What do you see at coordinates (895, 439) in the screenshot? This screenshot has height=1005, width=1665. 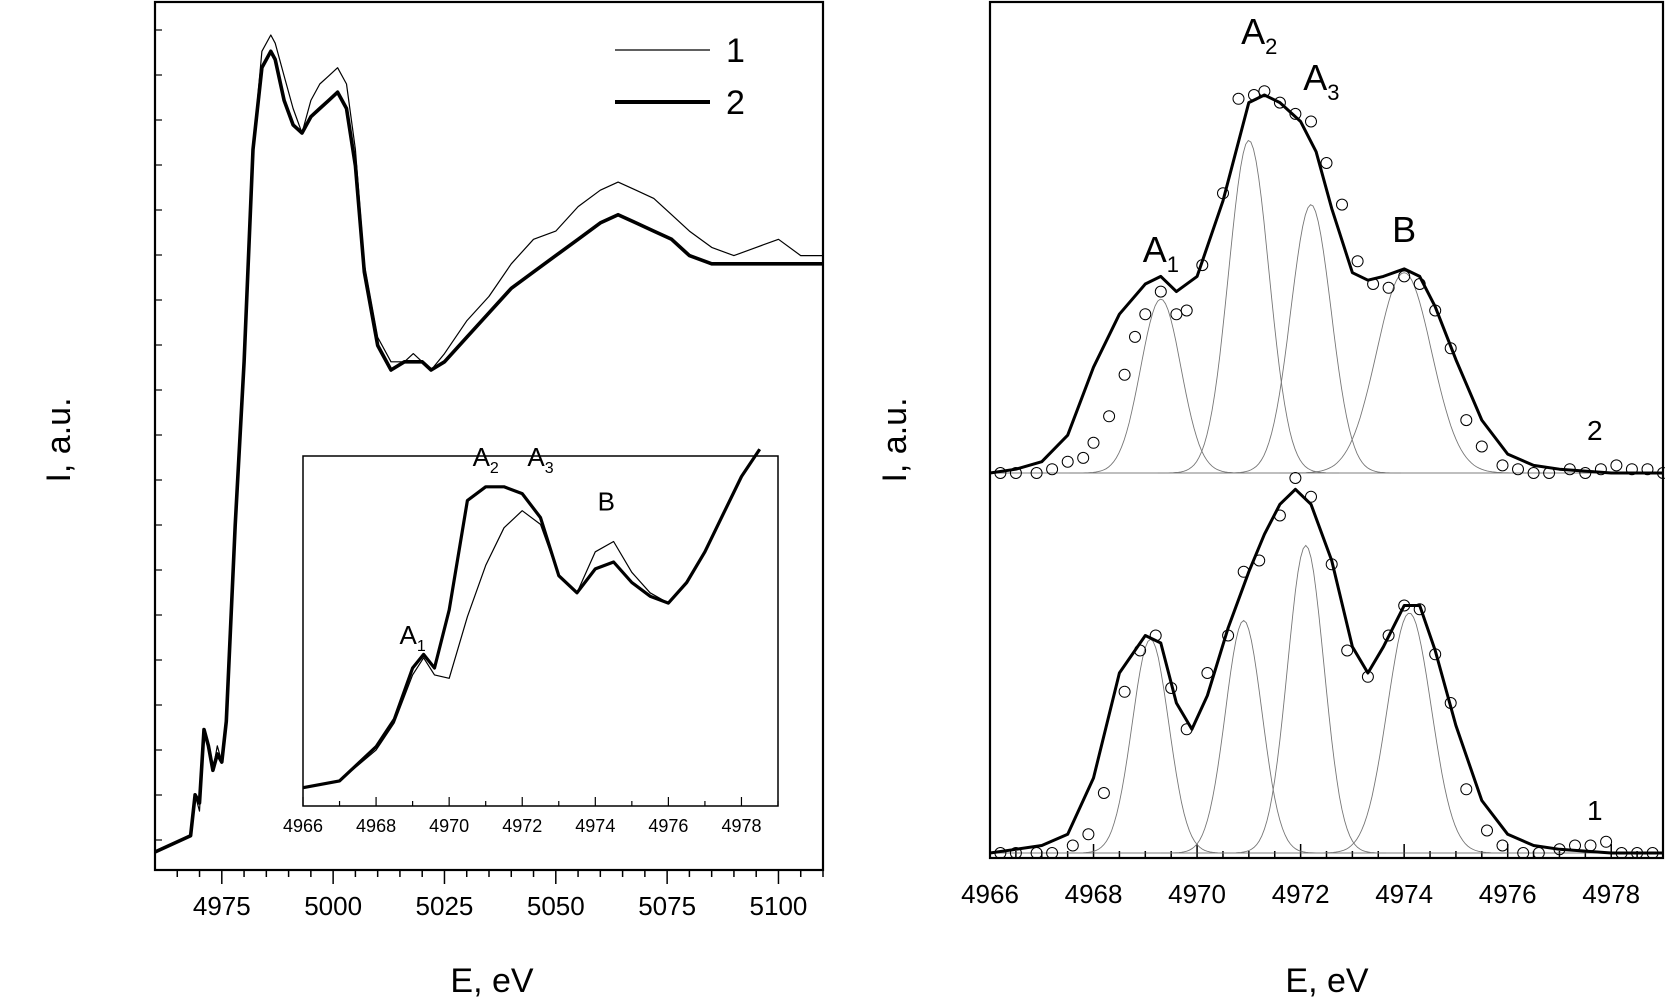 I see `right-y-axis-label: I, a.u.` at bounding box center [895, 439].